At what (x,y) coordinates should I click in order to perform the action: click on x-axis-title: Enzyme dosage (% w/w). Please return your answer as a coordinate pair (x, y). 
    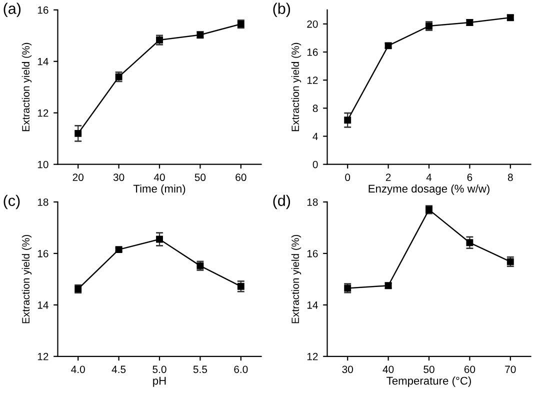
    Looking at the image, I should click on (429, 189).